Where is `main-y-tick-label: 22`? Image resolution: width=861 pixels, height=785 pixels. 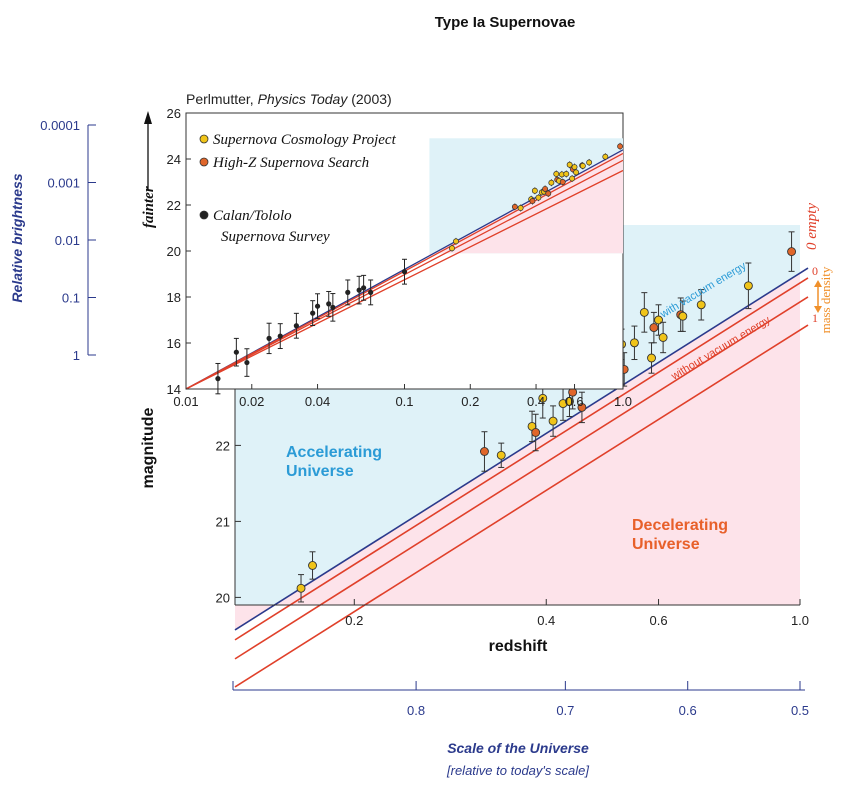 main-y-tick-label: 22 is located at coordinates (223, 445).